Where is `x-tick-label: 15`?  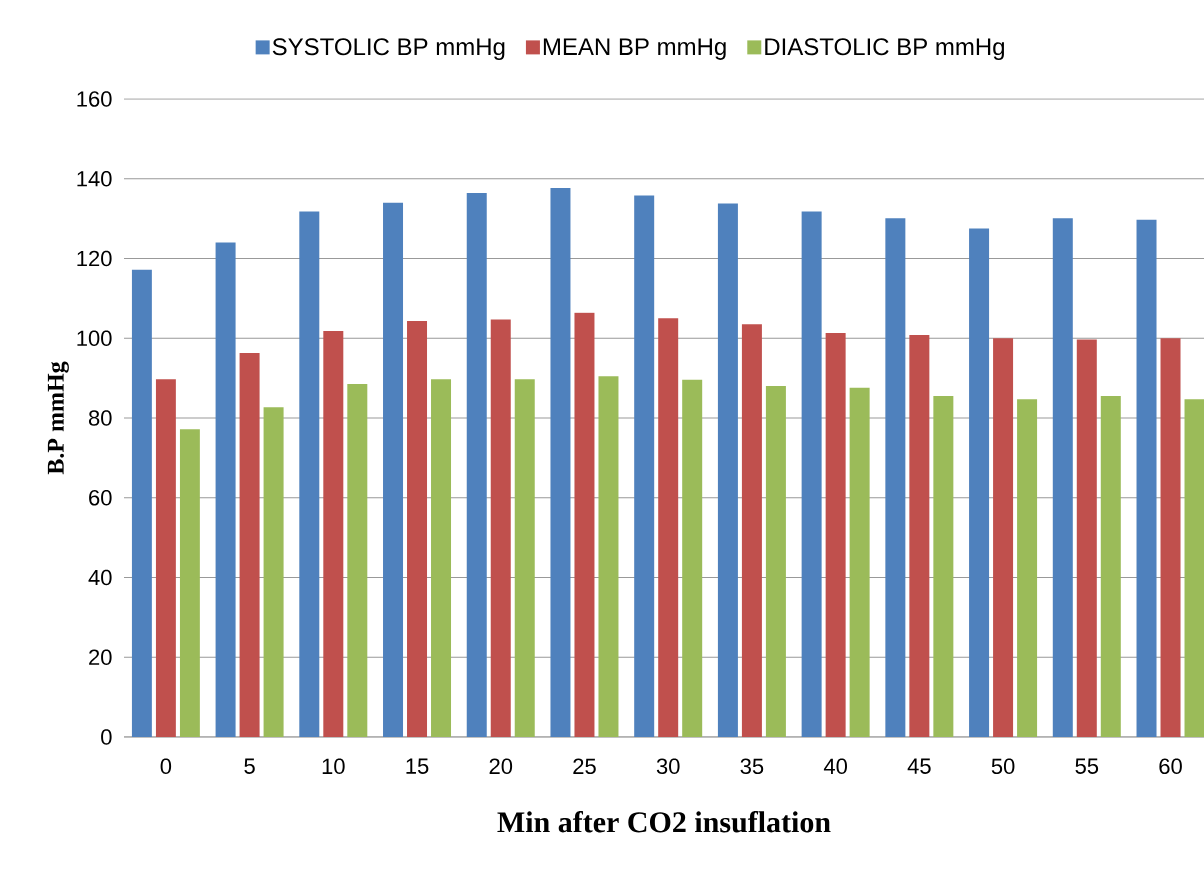
x-tick-label: 15 is located at coordinates (417, 766).